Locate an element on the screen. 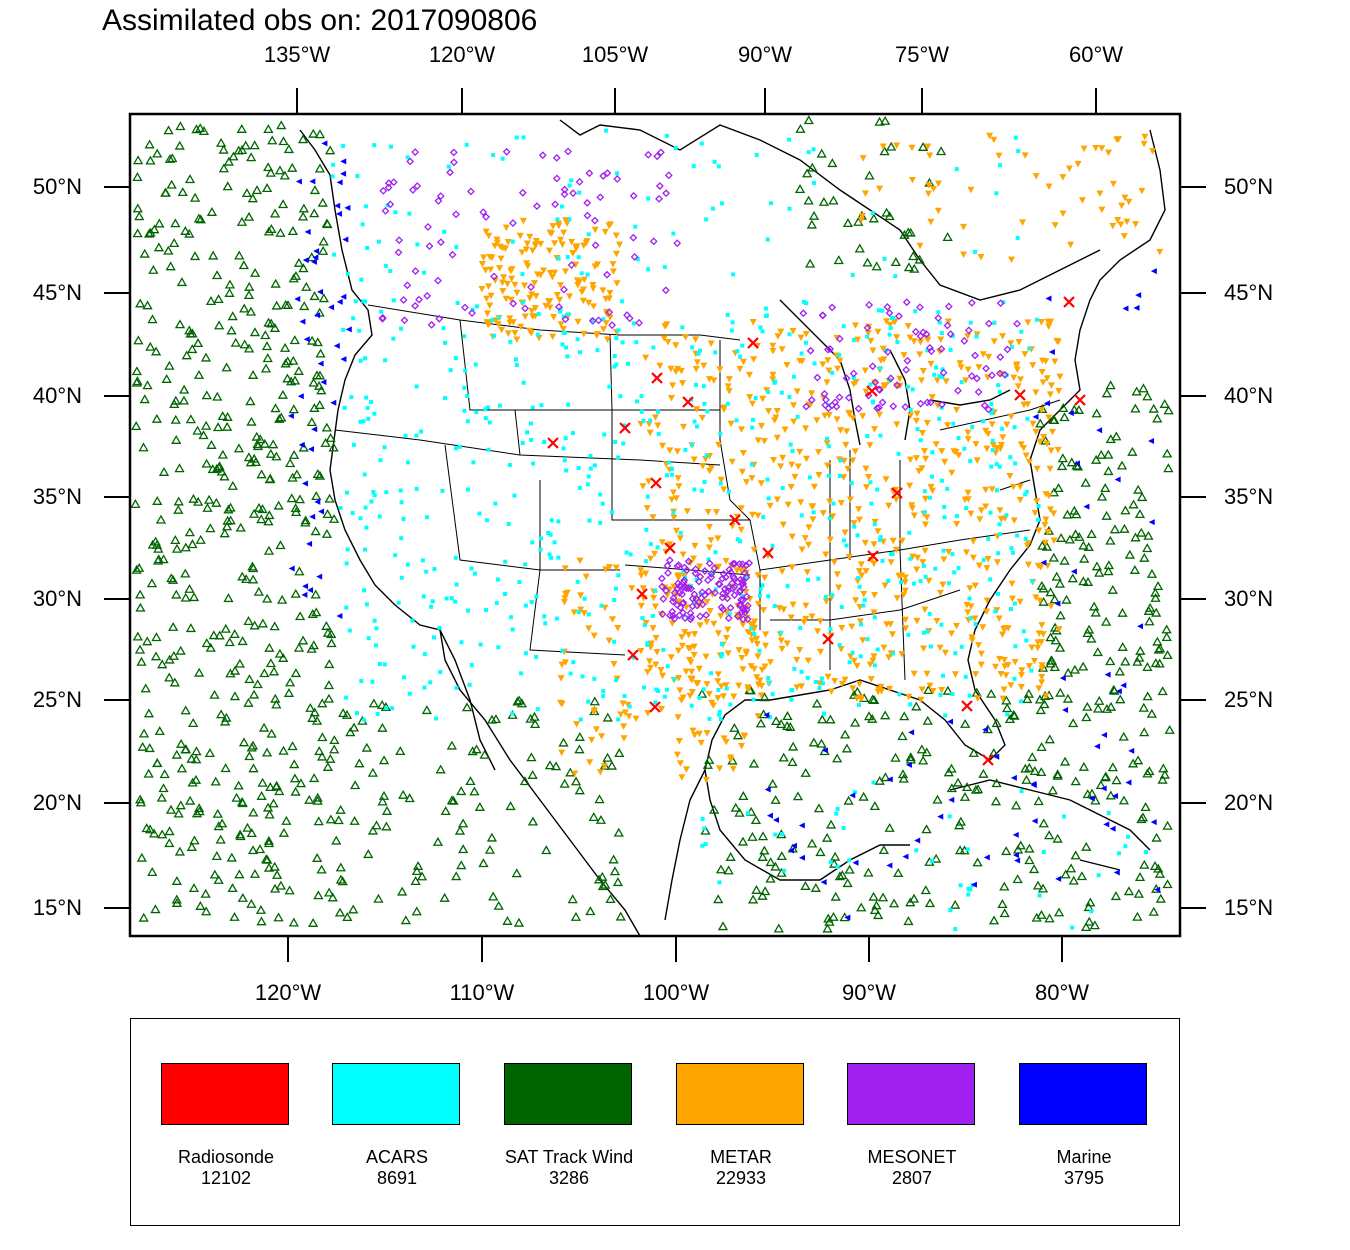 This screenshot has height=1250, width=1350. top-tick-label: 90°W is located at coordinates (765, 54).